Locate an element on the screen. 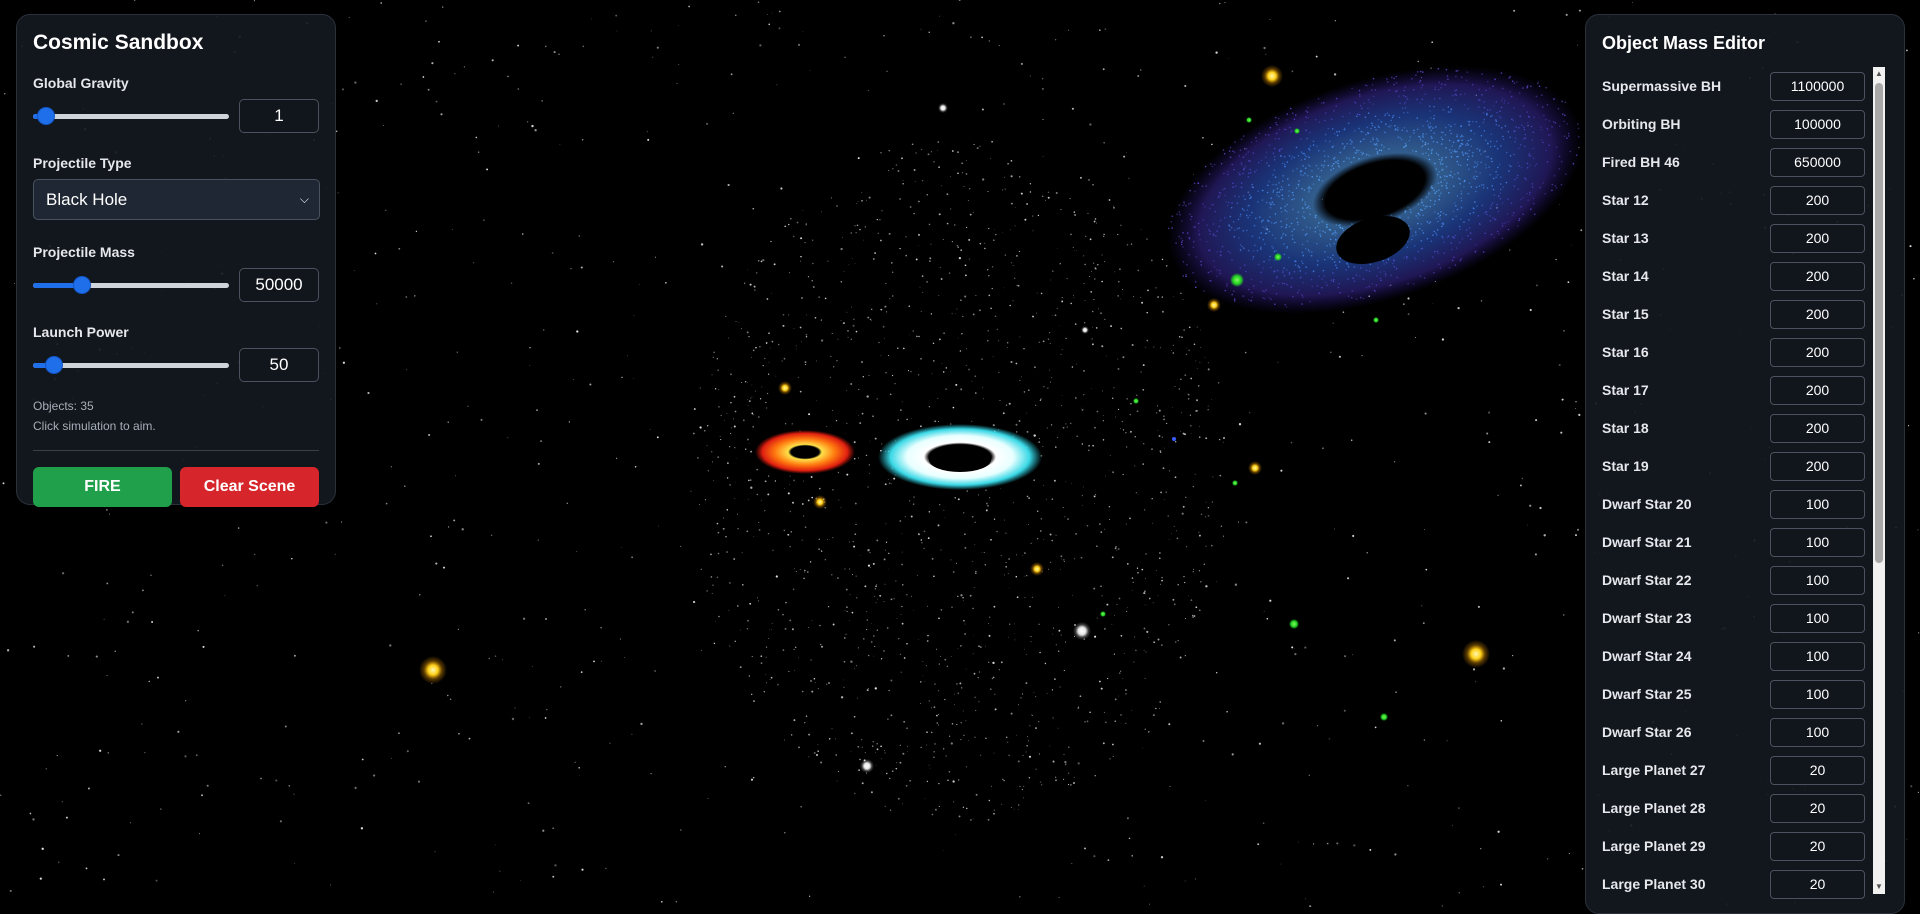  object-mass-input: 1100000 is located at coordinates (1817, 86).